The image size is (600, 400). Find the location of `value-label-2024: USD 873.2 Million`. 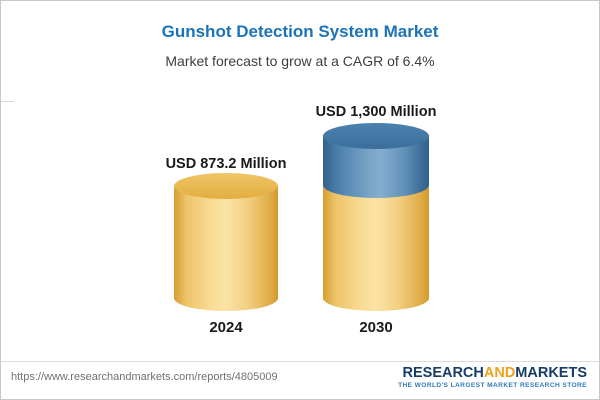

value-label-2024: USD 873.2 Million is located at coordinates (226, 164).